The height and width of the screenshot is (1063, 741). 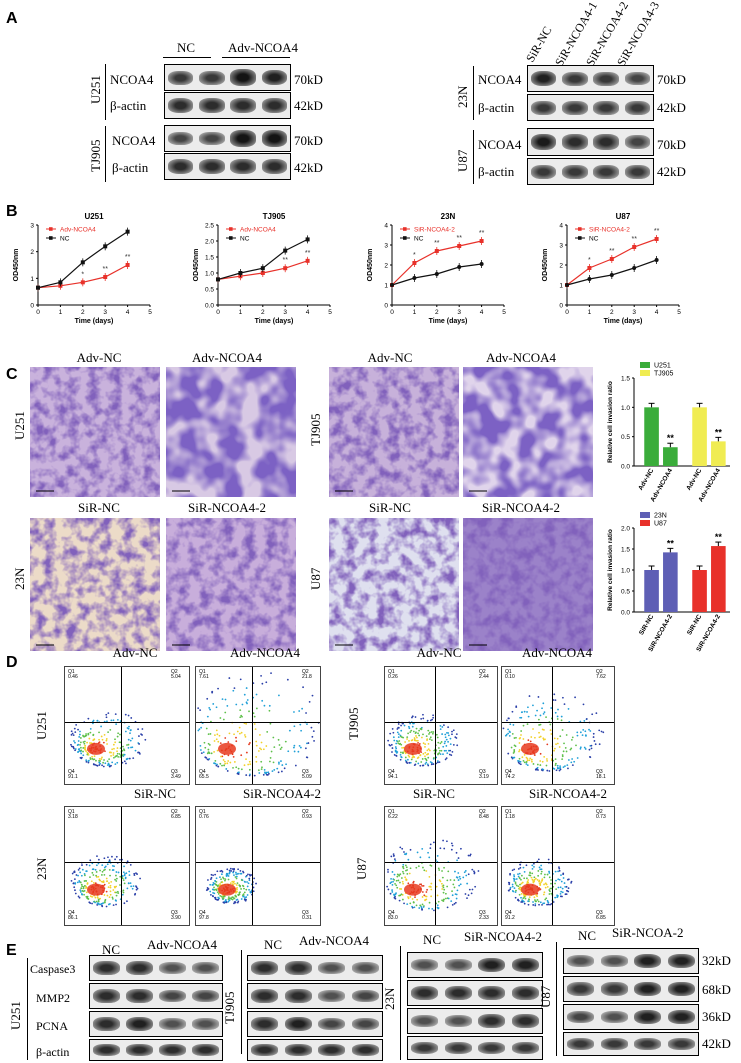 What do you see at coordinates (227, 138) in the screenshot?
I see `blot-tj905-ncoa4` at bounding box center [227, 138].